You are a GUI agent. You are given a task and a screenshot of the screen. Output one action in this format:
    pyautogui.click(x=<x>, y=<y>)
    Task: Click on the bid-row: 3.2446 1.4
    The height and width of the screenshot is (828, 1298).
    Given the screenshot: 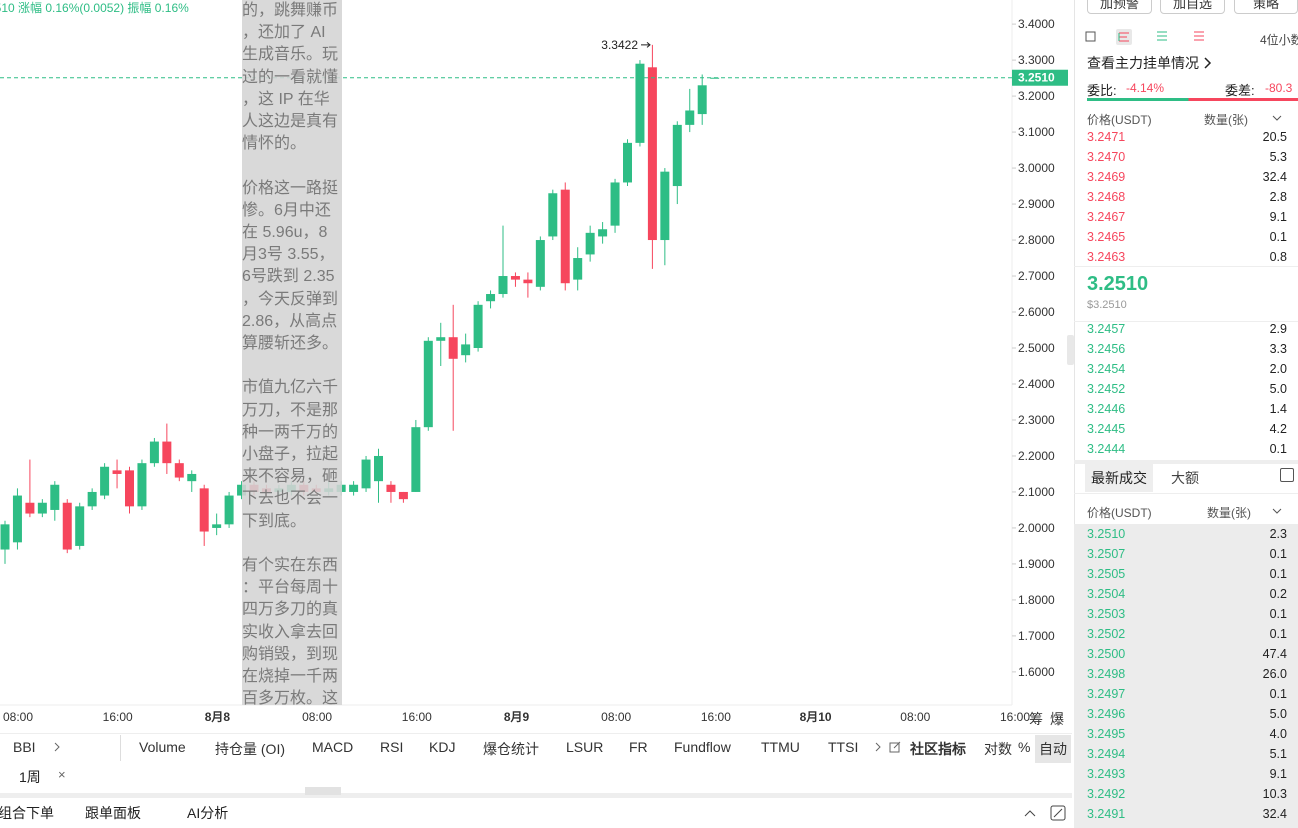 What is the action you would take?
    pyautogui.click(x=1187, y=409)
    